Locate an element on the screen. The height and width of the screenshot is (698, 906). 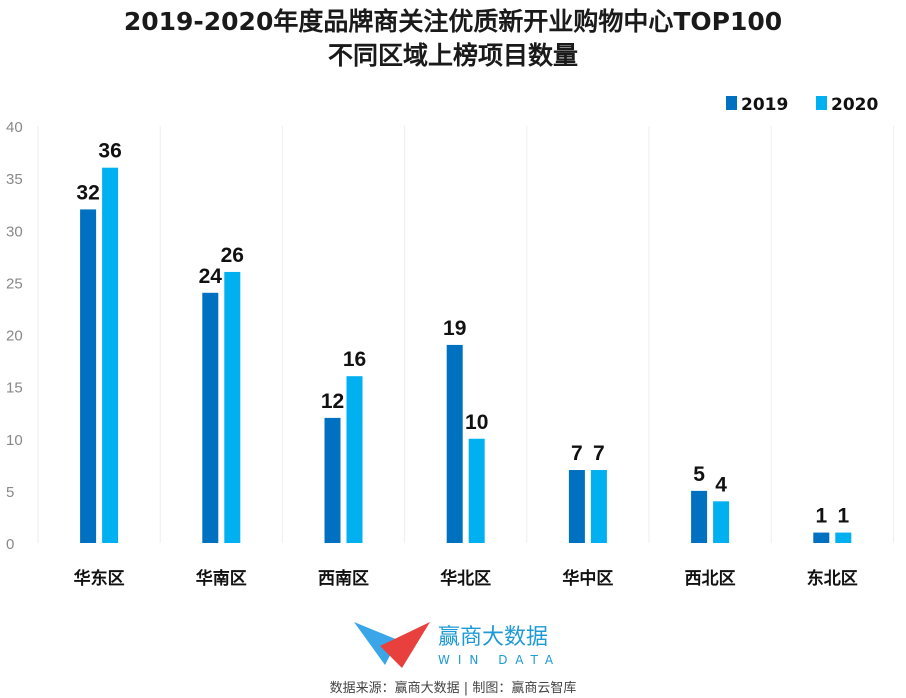
y-tick-label: 30 is located at coordinates (14, 231).